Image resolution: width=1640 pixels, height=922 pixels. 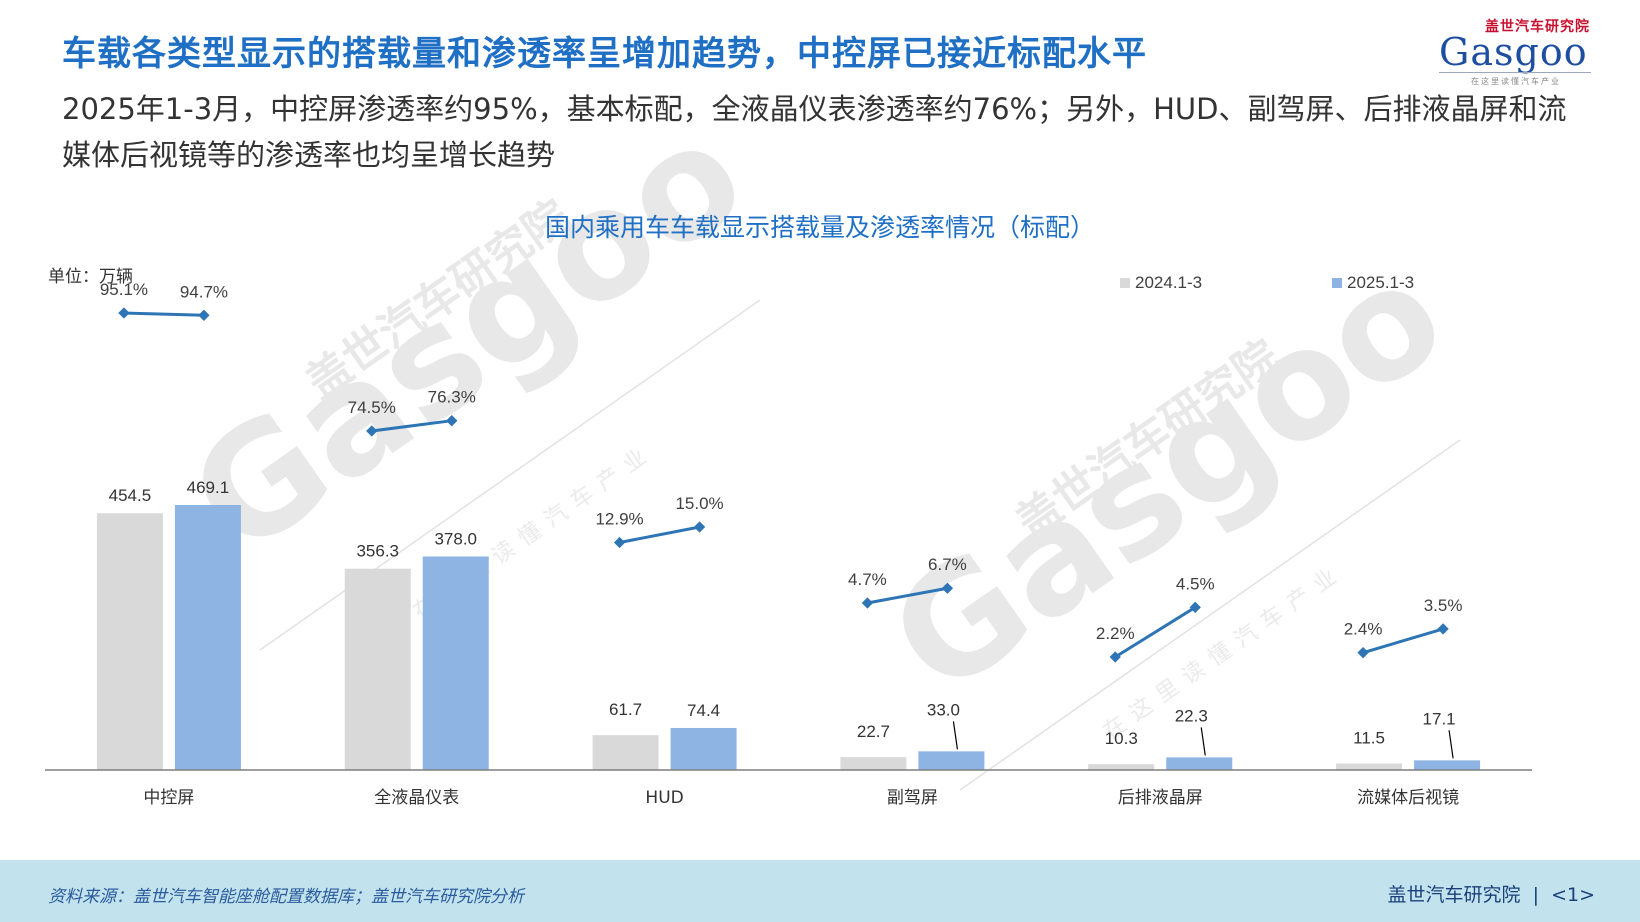 What do you see at coordinates (873, 763) in the screenshot?
I see `bar-2024.1-3-副驾屏` at bounding box center [873, 763].